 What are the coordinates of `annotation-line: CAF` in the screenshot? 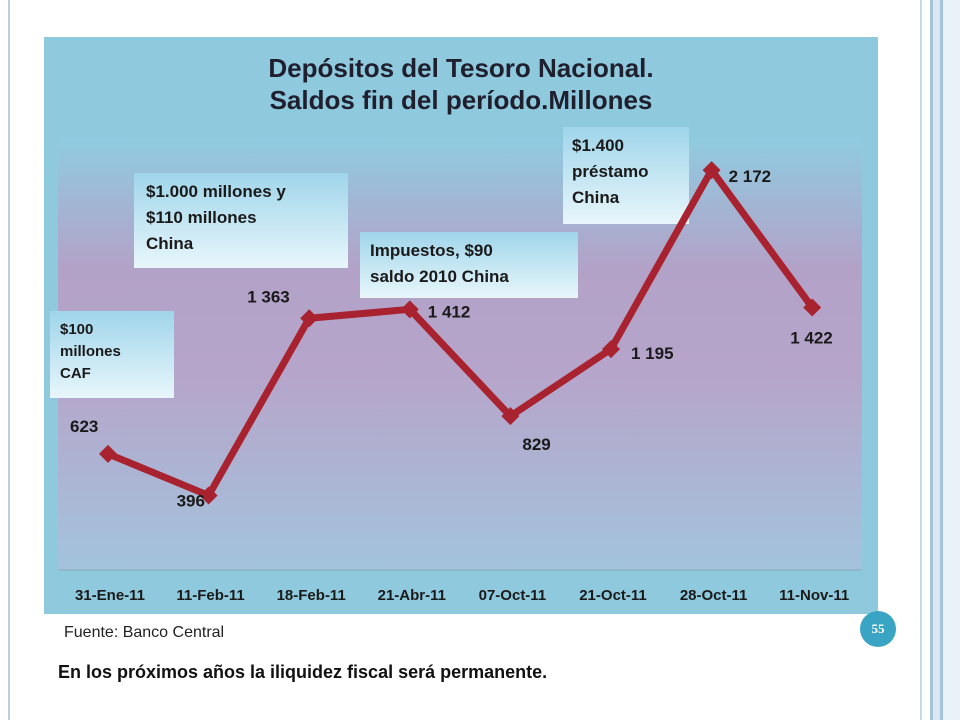 It's located at (75, 373).